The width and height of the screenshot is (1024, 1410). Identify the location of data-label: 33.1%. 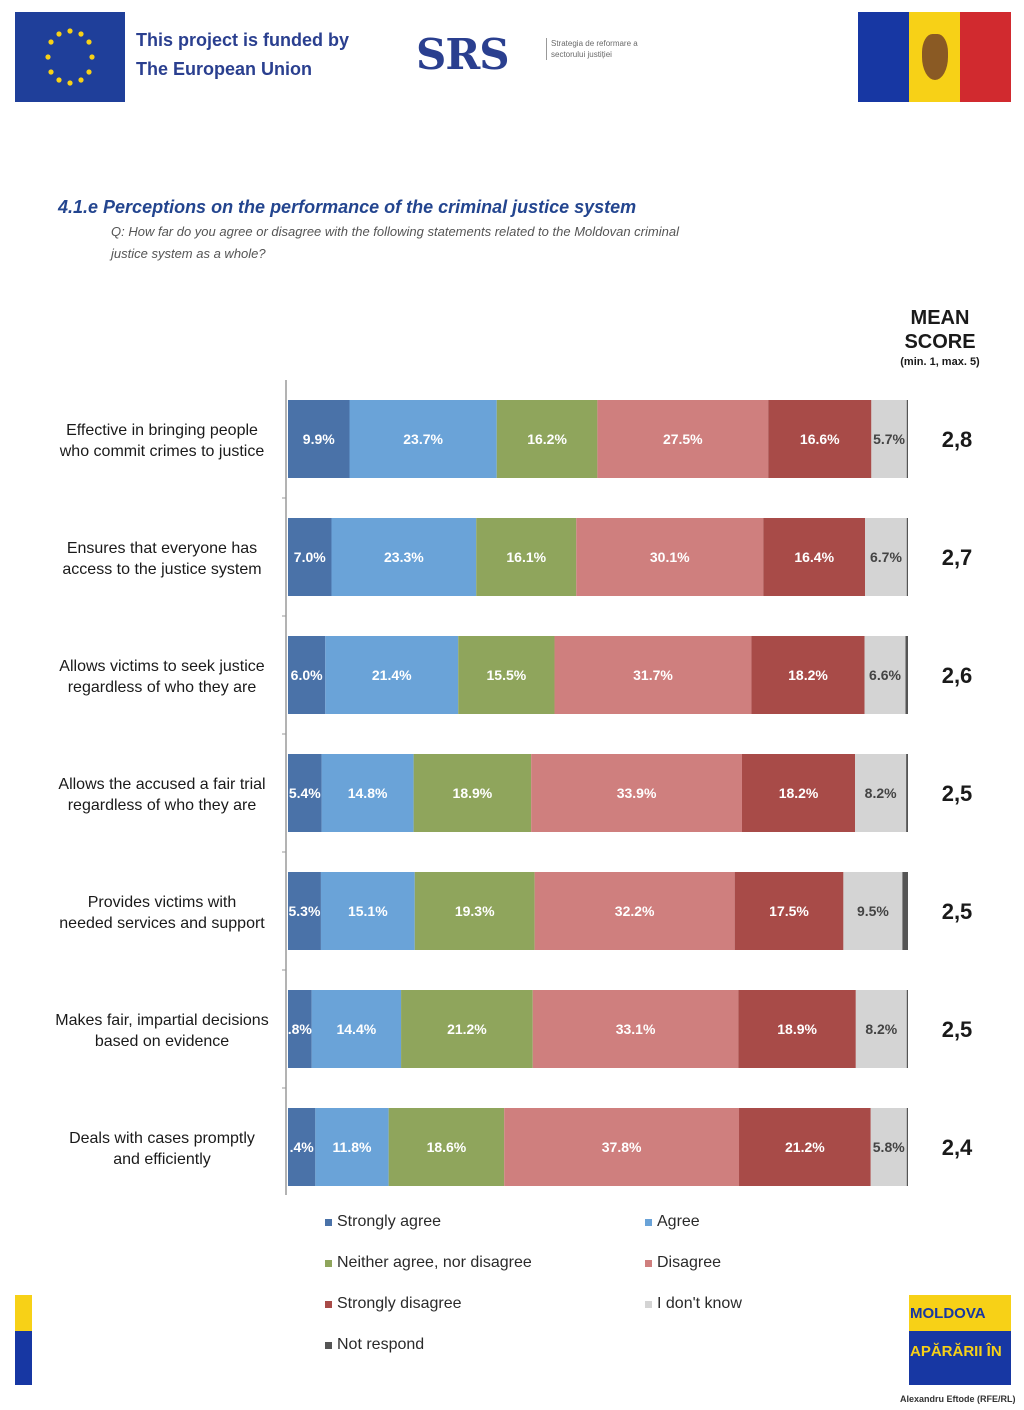
(636, 1029).